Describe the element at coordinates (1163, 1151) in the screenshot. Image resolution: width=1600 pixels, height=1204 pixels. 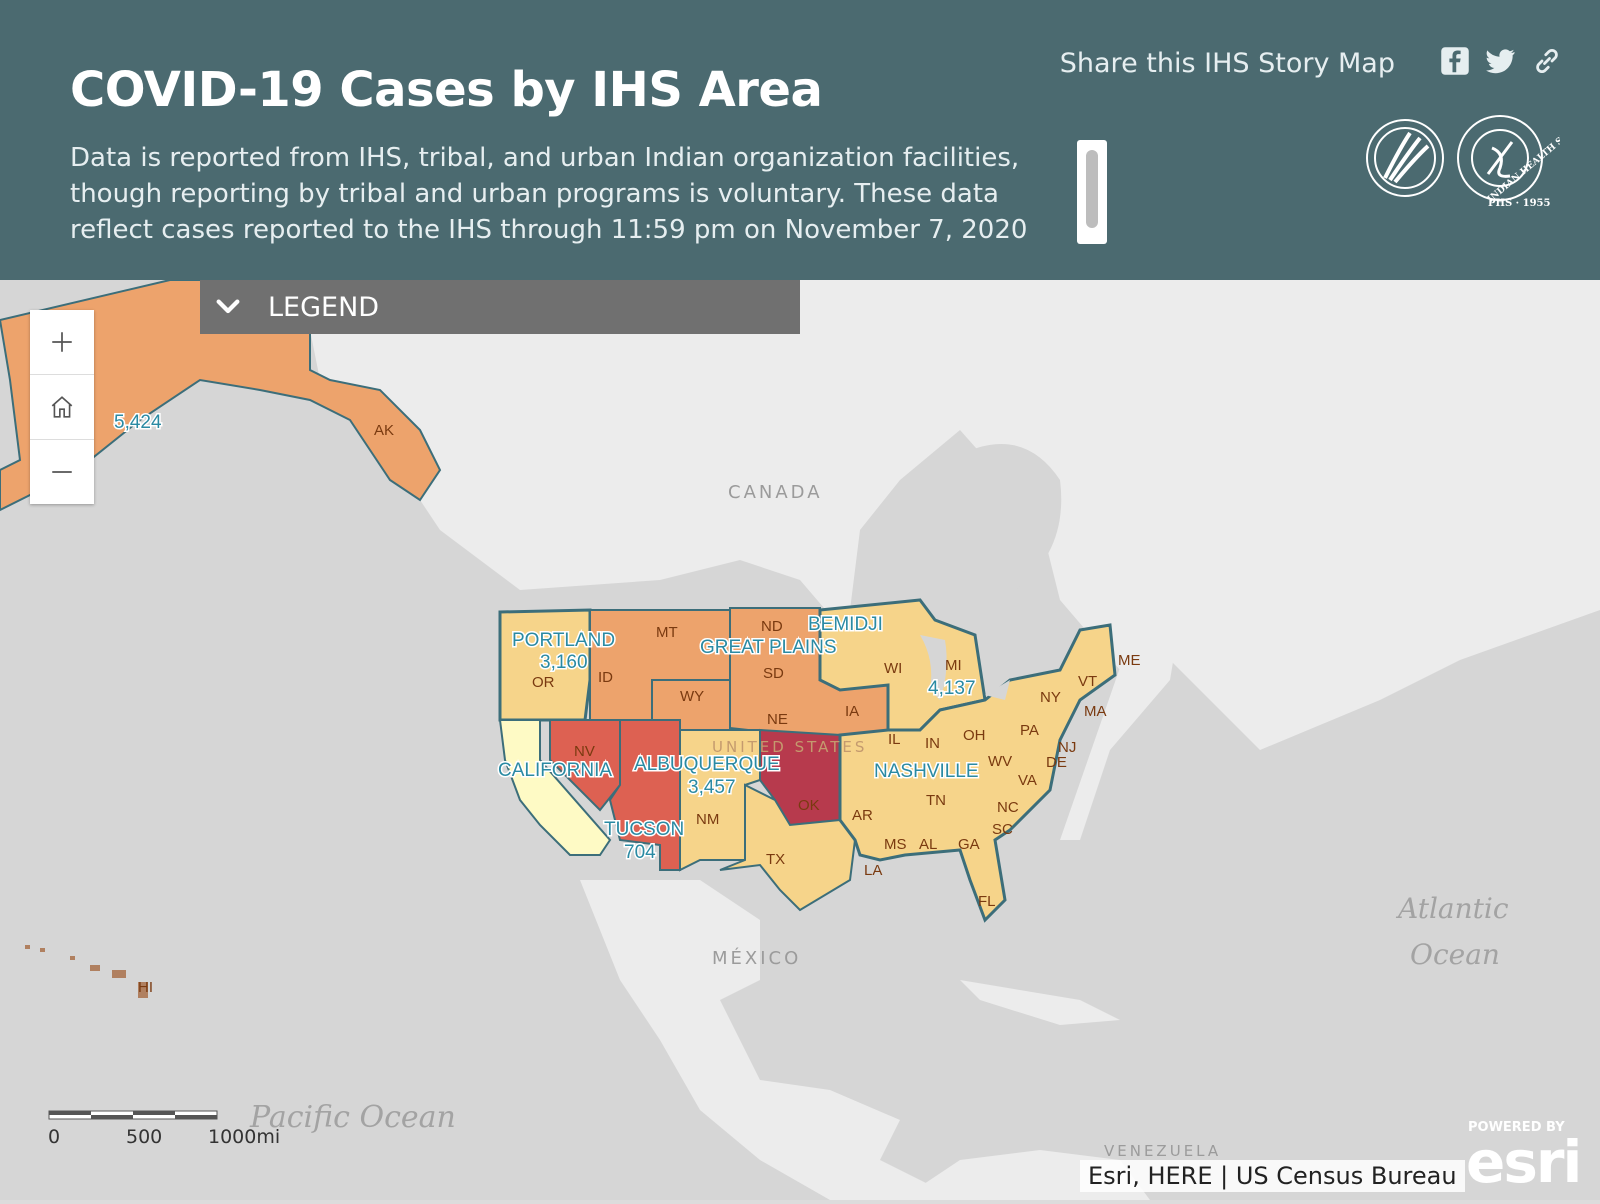
I see `venezuela-label: VENEZUELA` at that location.